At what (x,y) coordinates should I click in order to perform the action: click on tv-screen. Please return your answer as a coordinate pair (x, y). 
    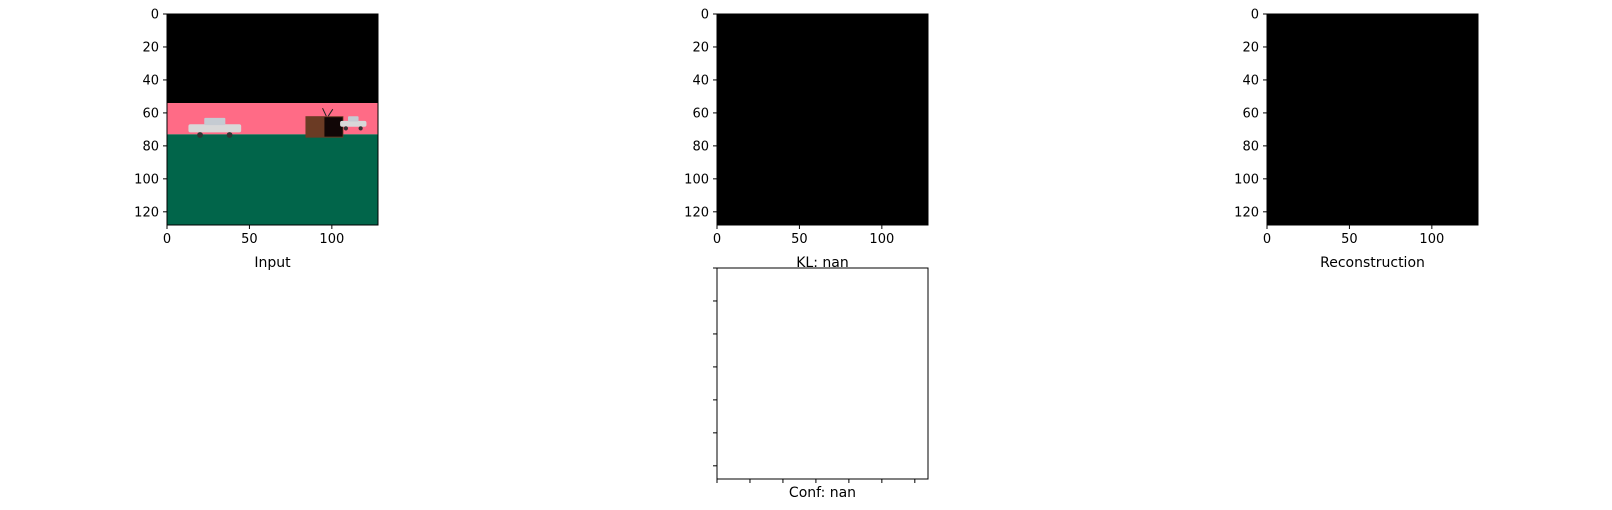
    Looking at the image, I should click on (333, 127).